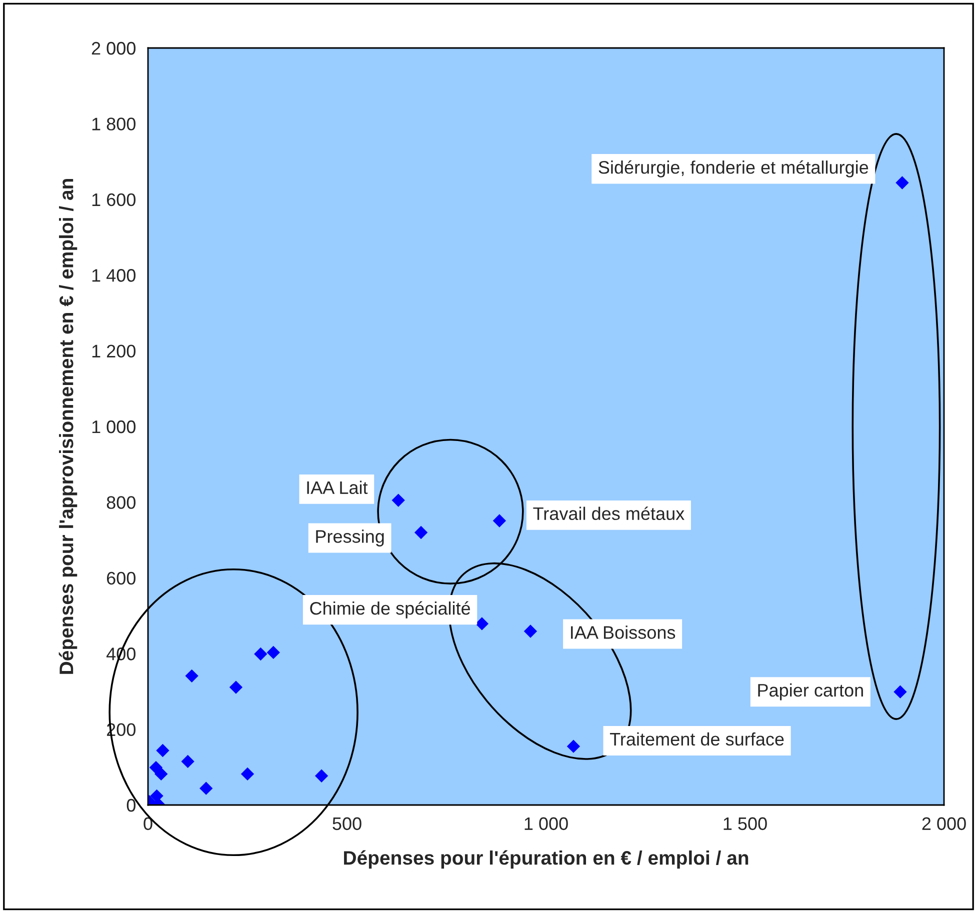 The height and width of the screenshot is (913, 977). What do you see at coordinates (733, 169) in the screenshot?
I see `annotation: Sidérurgie, fonderie et métallurgie` at bounding box center [733, 169].